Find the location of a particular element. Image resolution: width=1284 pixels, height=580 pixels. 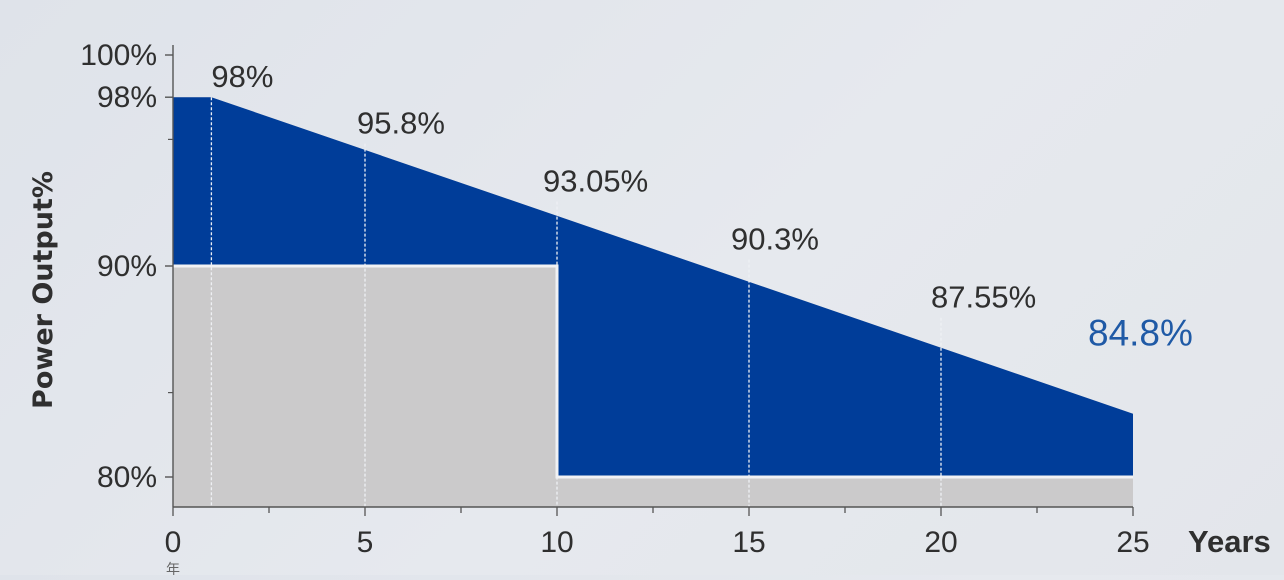

x-tick-label: 20 is located at coordinates (940, 542).